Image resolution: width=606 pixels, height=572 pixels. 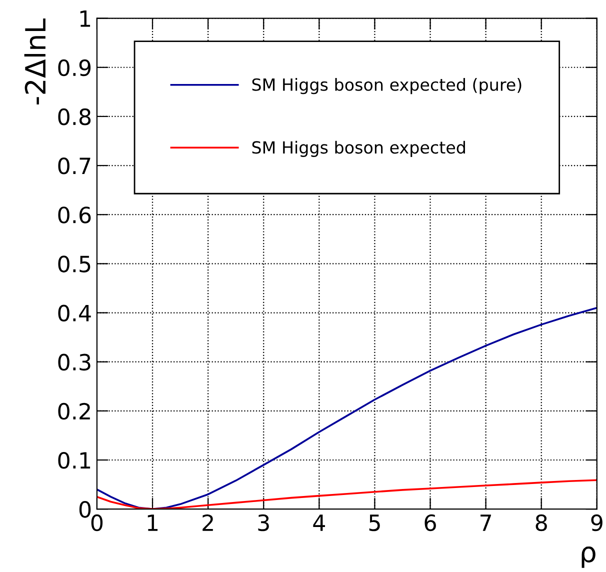 I want to click on x-axis-title: ρ, so click(x=589, y=557).